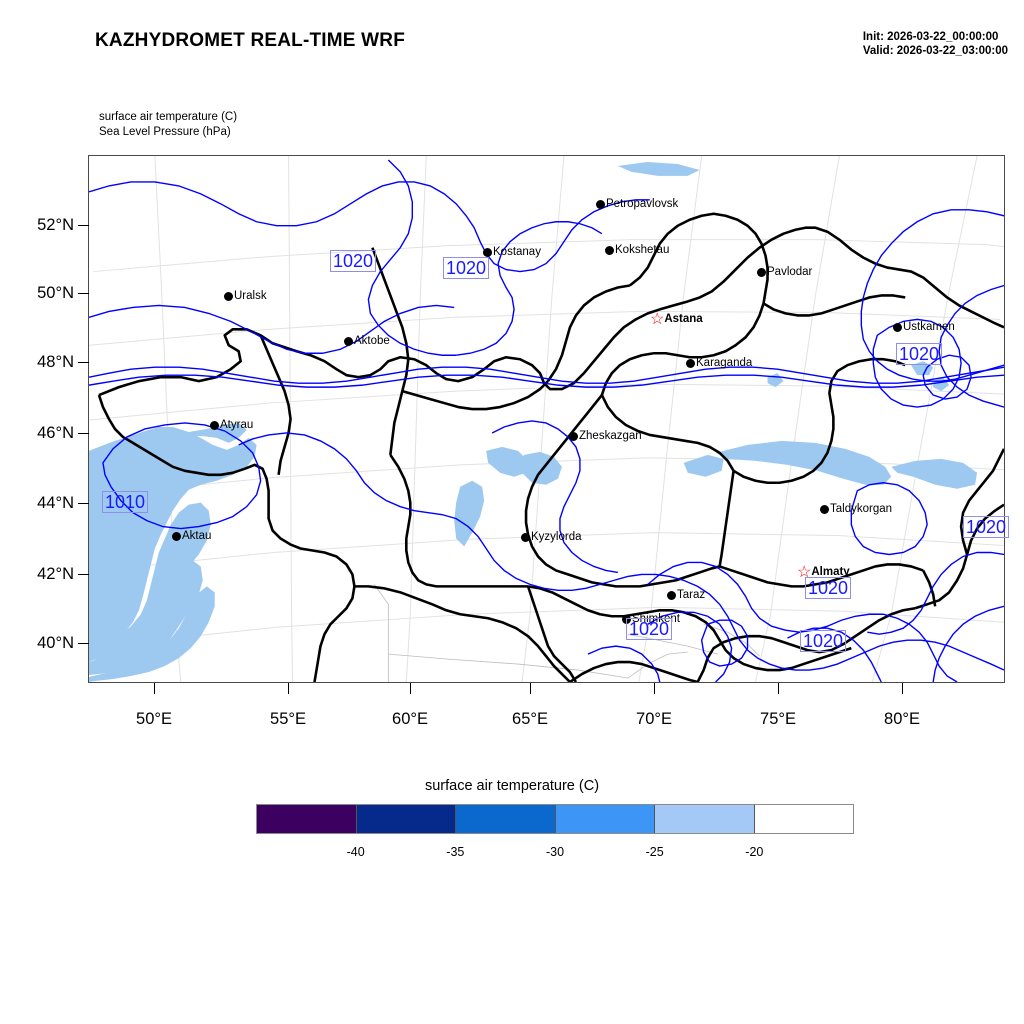  Describe the element at coordinates (691, 595) in the screenshot. I see `city-label: Taraz` at that location.